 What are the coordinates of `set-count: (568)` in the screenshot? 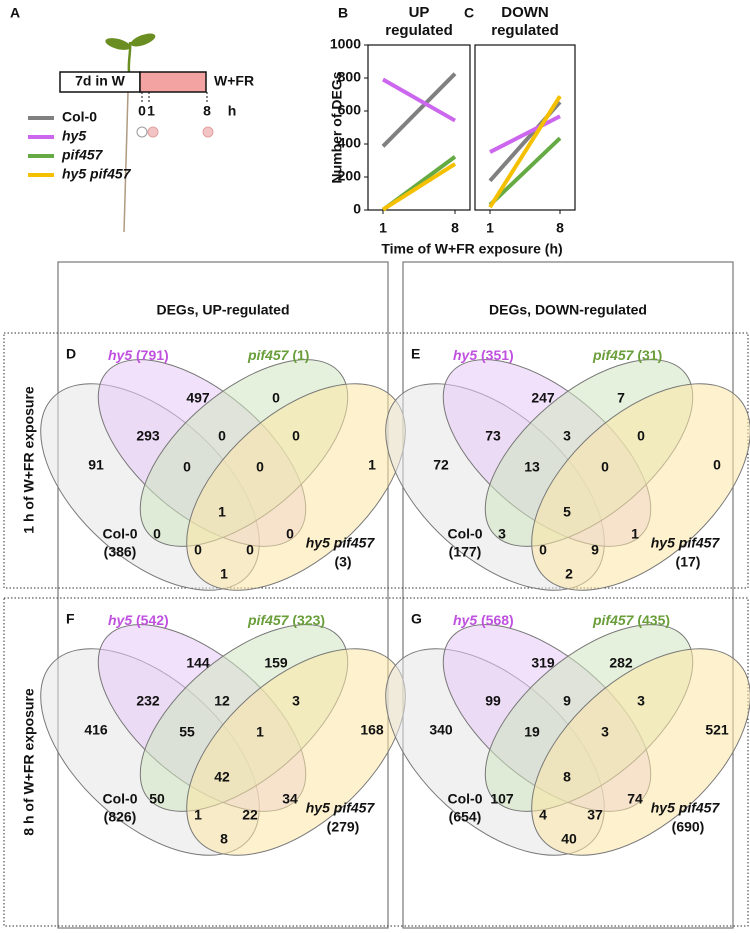 It's located at (497, 620).